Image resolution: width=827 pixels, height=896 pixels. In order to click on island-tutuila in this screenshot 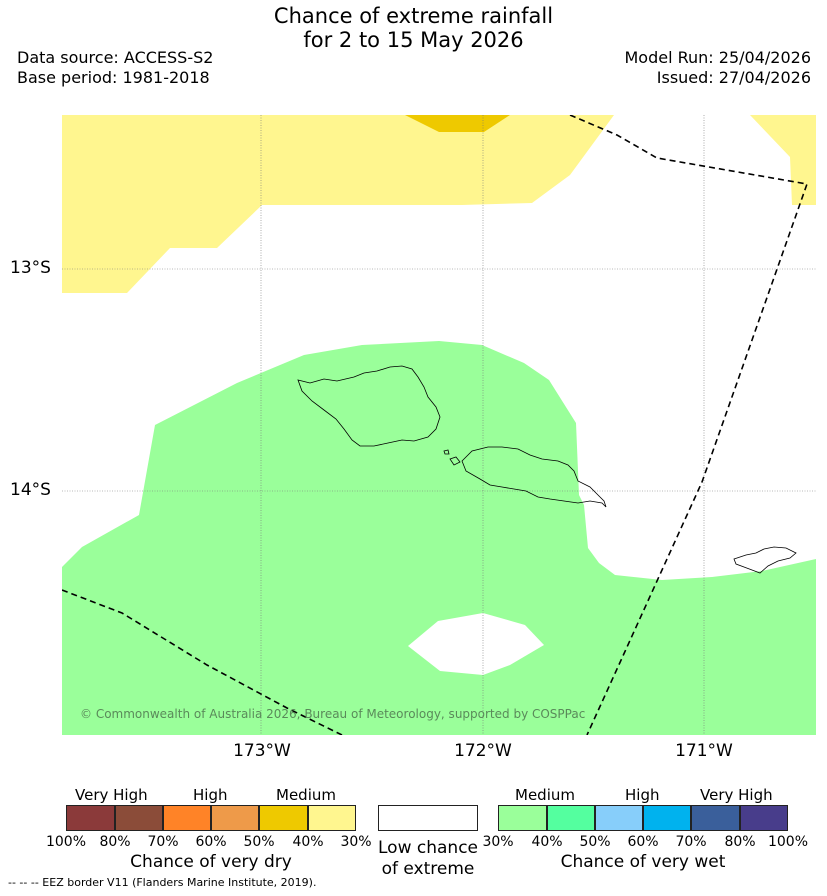, I will do `click(765, 560)`.